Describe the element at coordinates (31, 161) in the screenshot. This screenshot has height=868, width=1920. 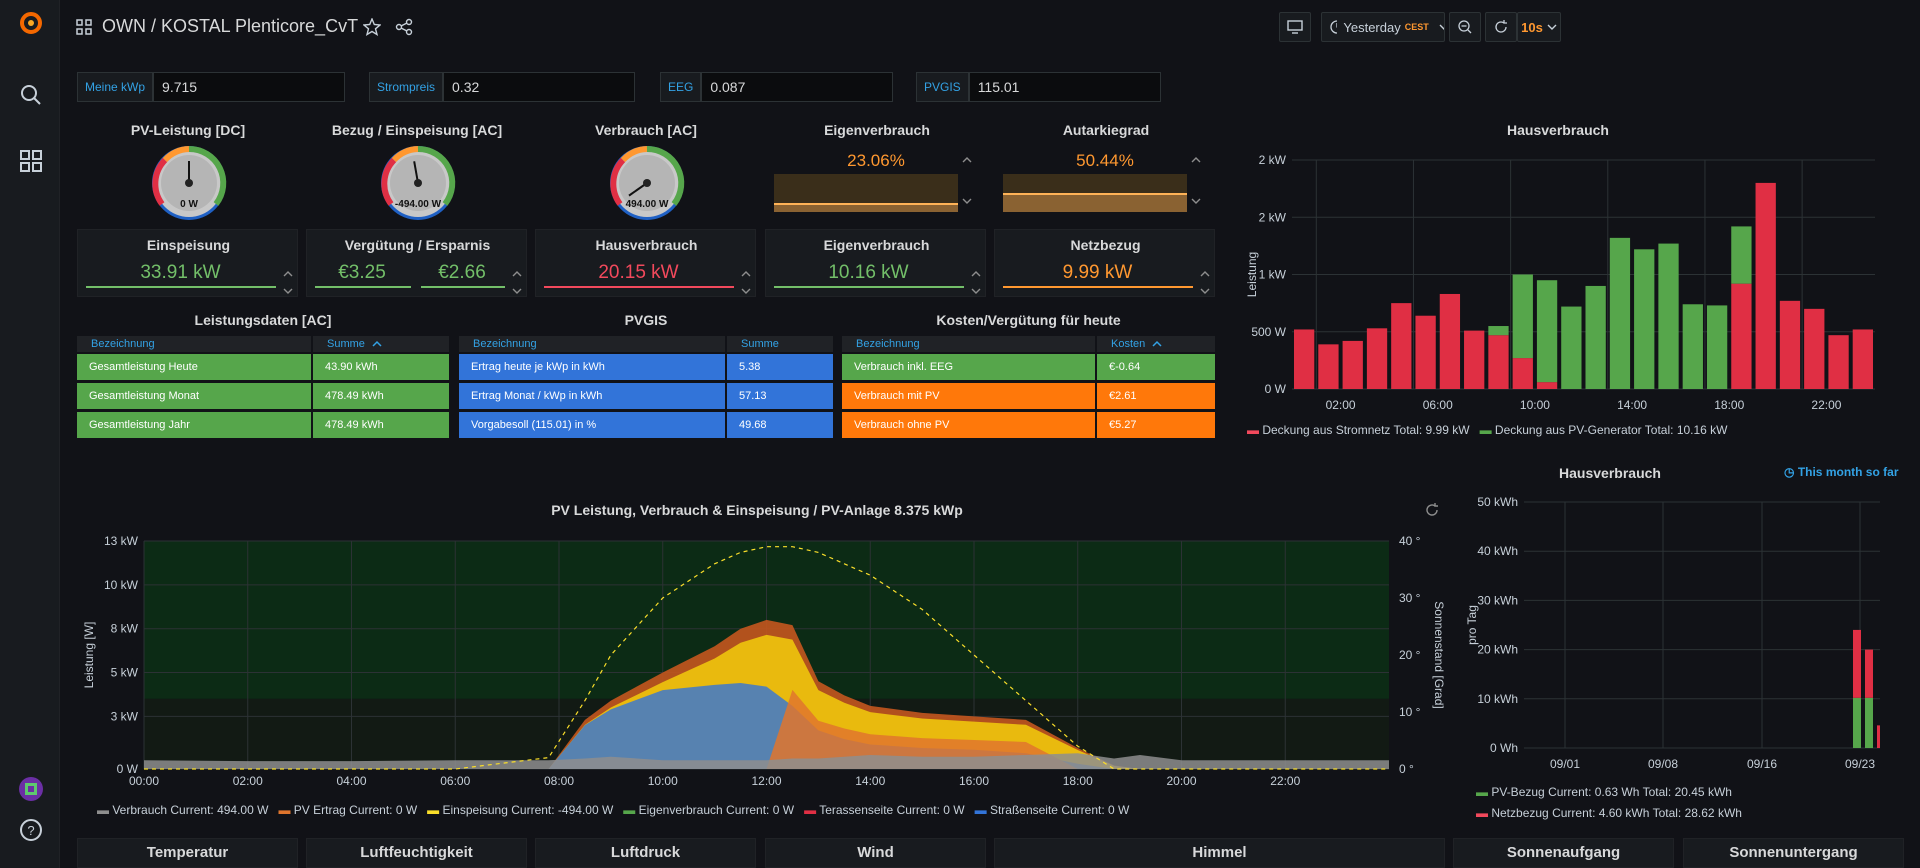
I see `dashboards-icon` at that location.